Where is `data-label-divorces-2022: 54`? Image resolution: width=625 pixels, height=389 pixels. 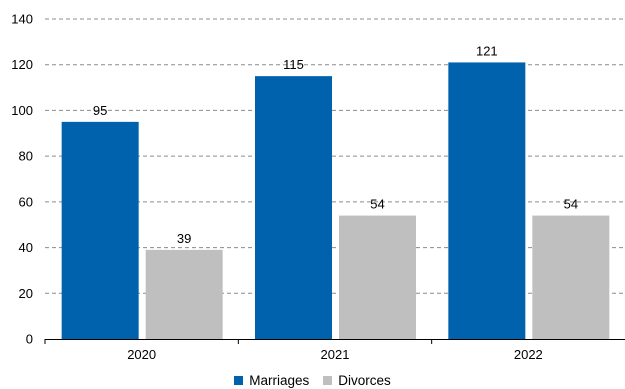 data-label-divorces-2022: 54 is located at coordinates (571, 204).